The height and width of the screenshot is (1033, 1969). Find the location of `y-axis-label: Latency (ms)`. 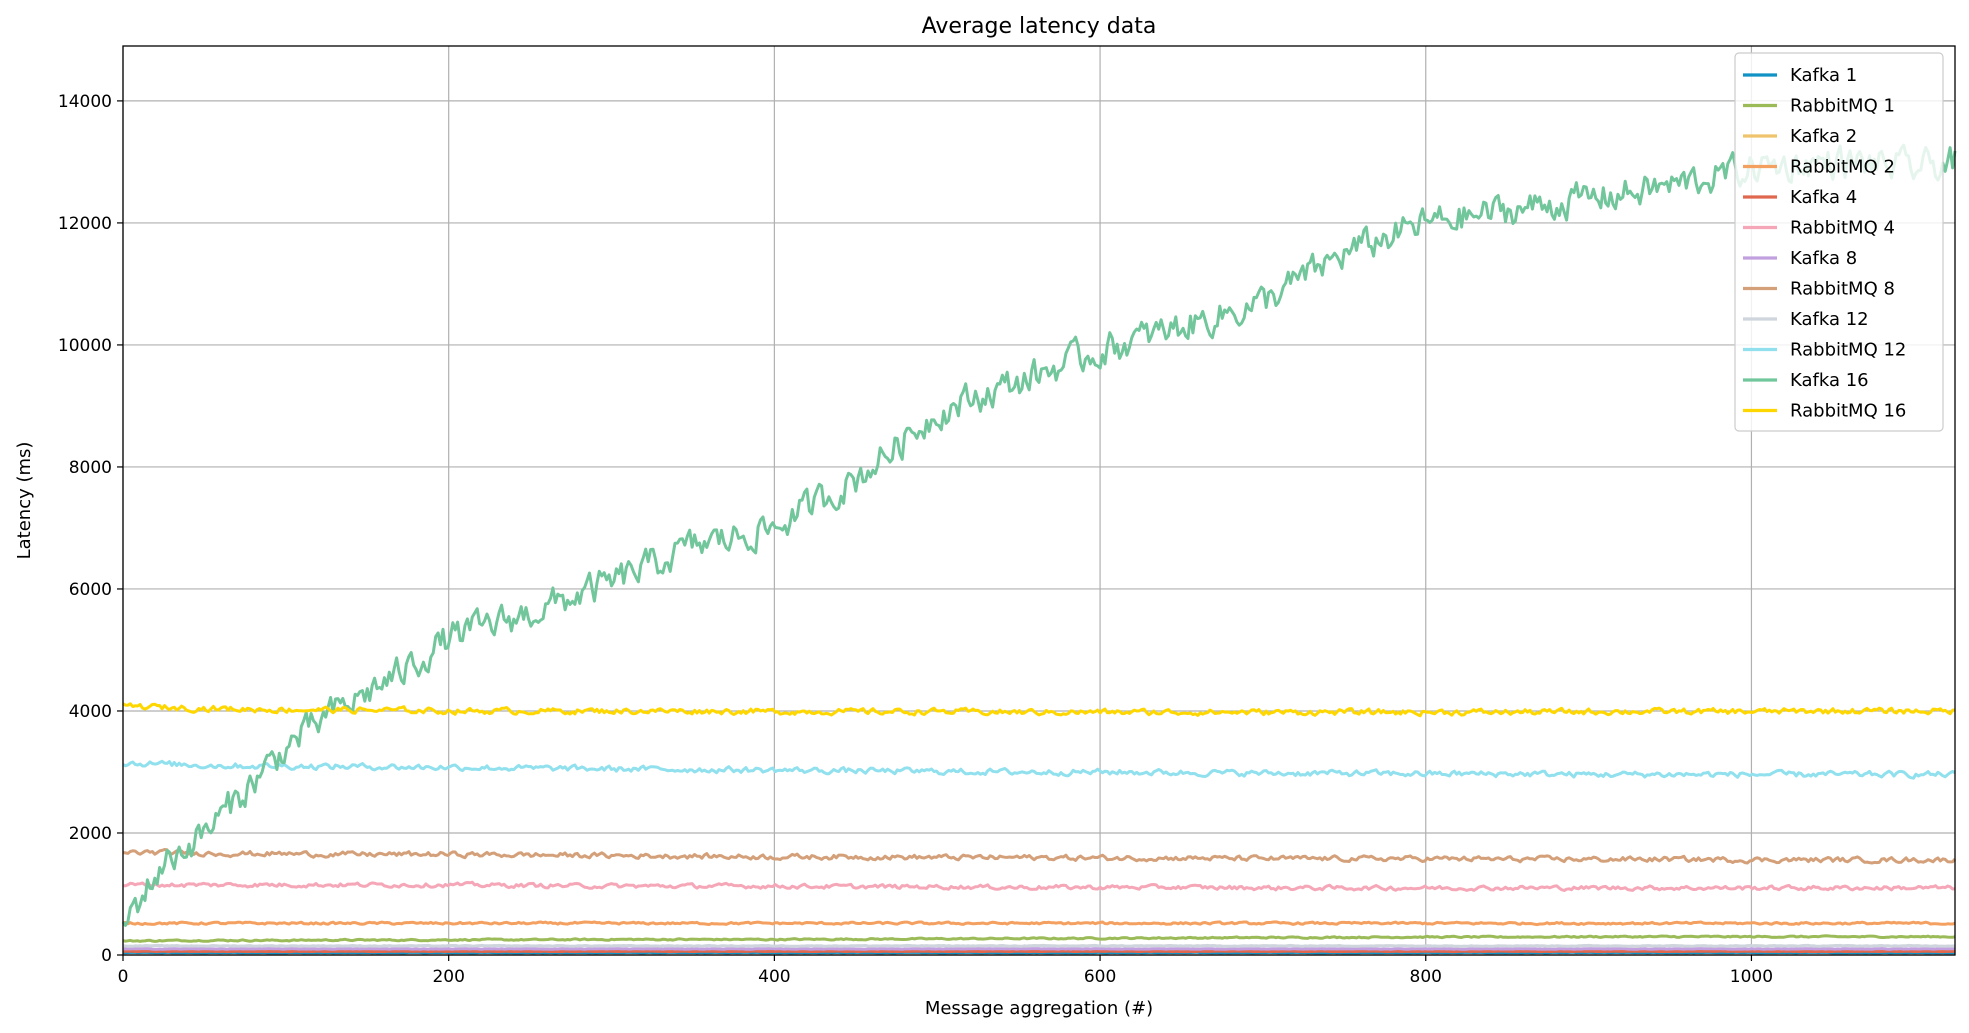

y-axis-label: Latency (ms) is located at coordinates (24, 501).